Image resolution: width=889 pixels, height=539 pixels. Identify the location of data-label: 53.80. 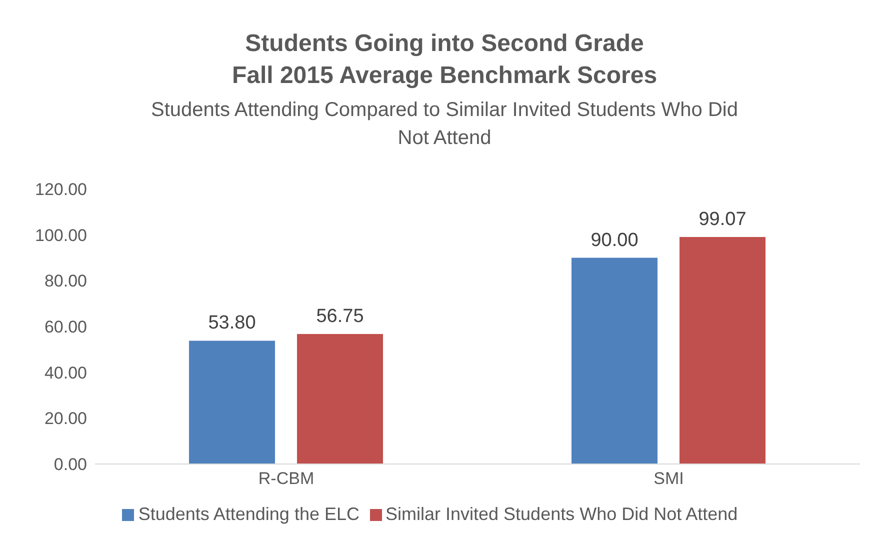
(232, 323).